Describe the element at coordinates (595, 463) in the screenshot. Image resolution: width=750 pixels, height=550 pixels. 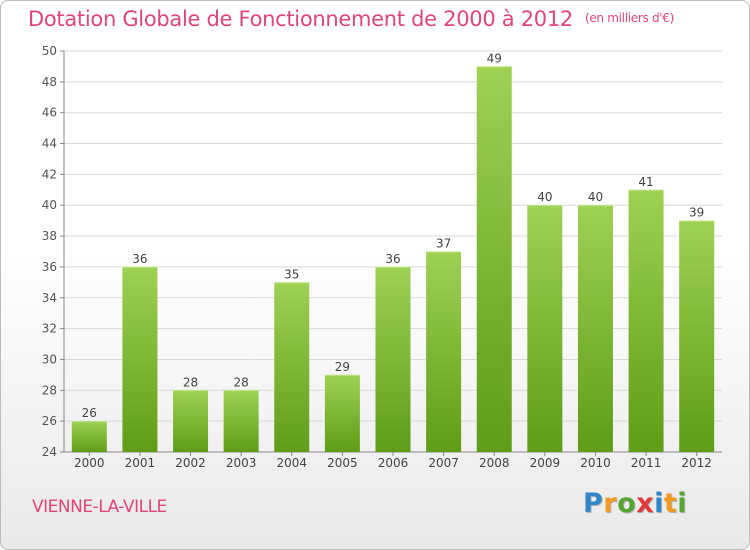
I see `x-tick-label: 2010` at that location.